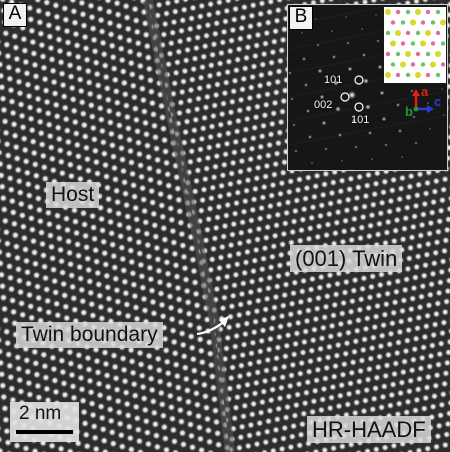  I want to click on fft-pattern, so click(367, 87).